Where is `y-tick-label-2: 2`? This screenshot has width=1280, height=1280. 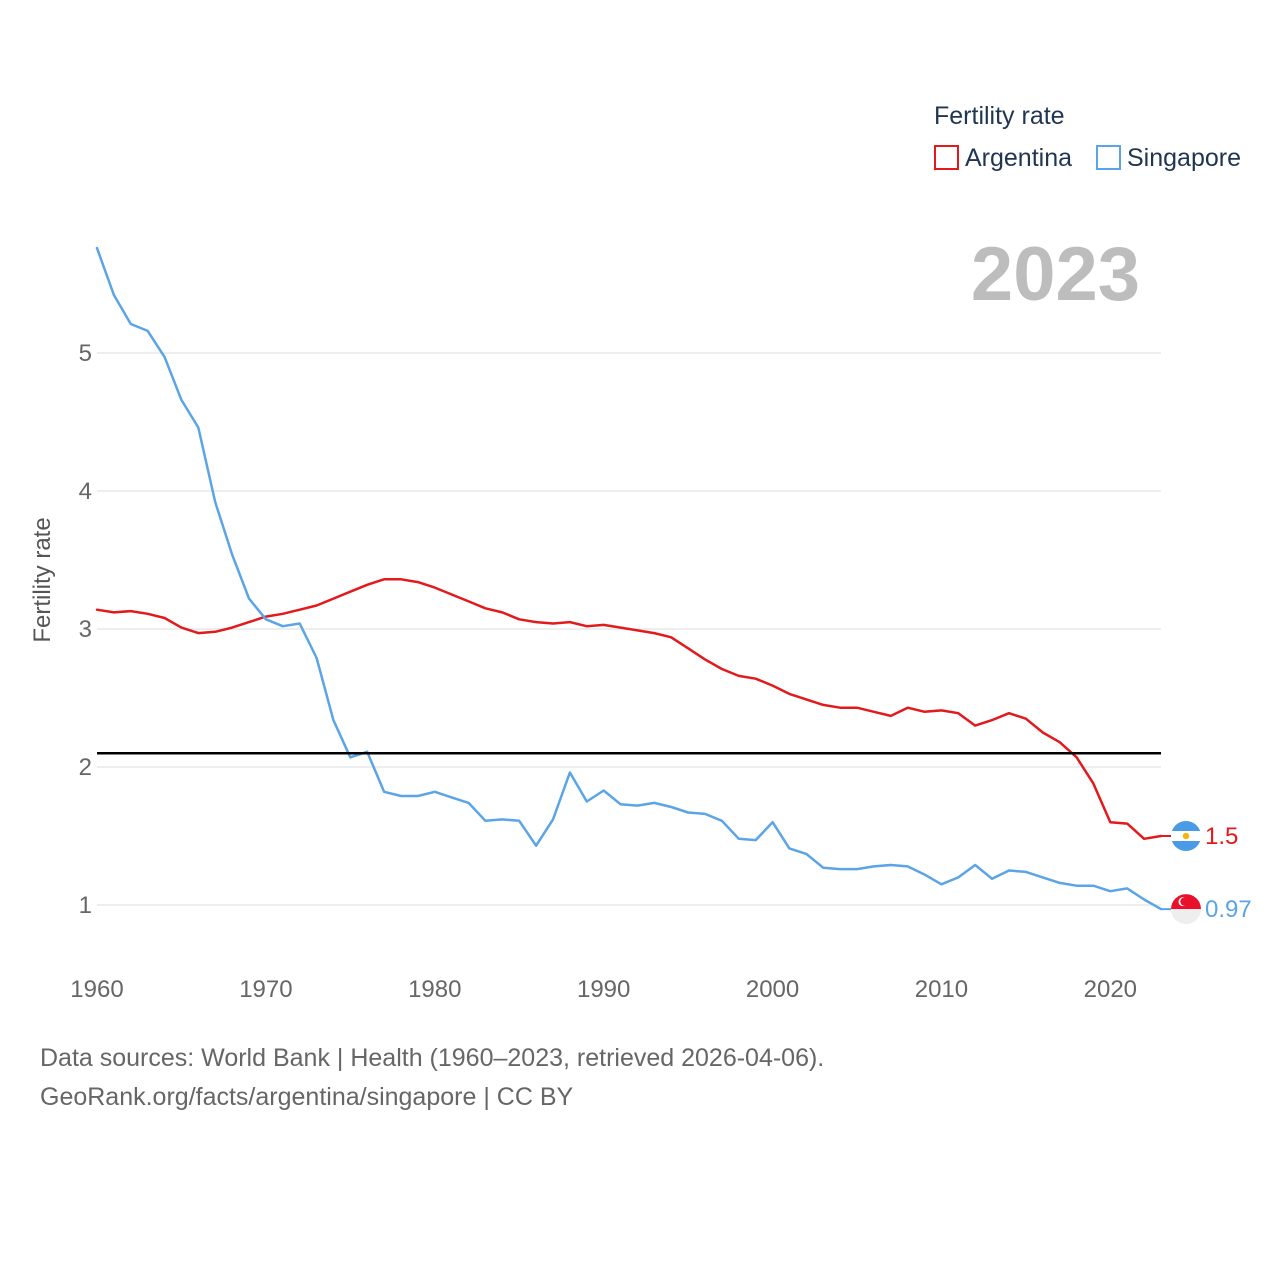
y-tick-label-2: 2 is located at coordinates (85, 767).